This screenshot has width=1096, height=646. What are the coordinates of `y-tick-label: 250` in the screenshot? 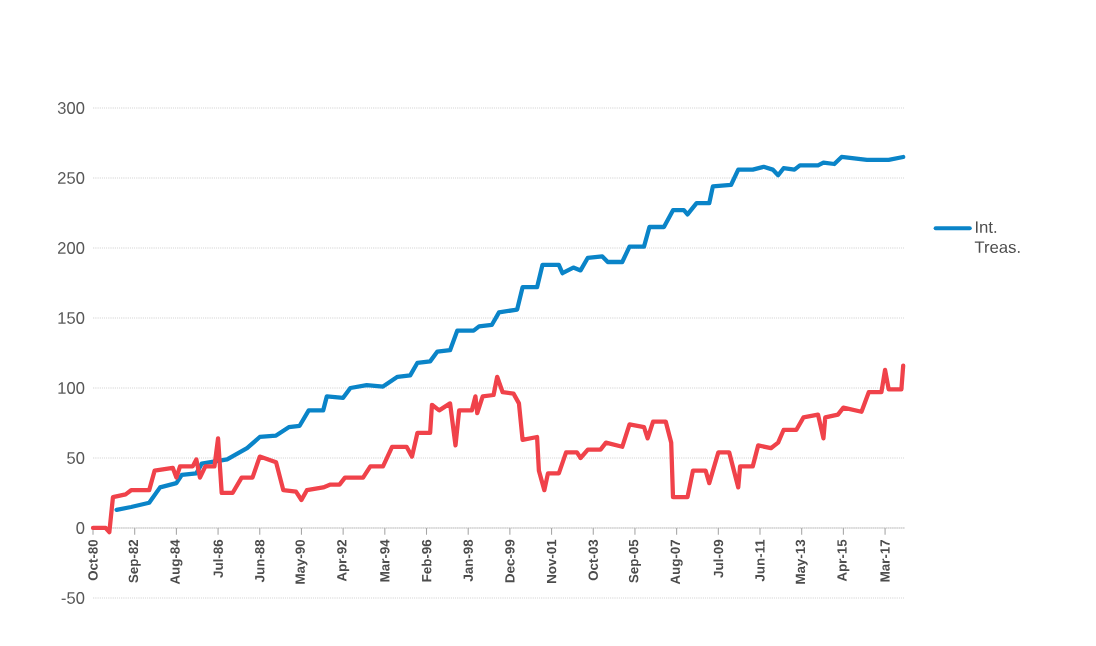 It's located at (71, 178).